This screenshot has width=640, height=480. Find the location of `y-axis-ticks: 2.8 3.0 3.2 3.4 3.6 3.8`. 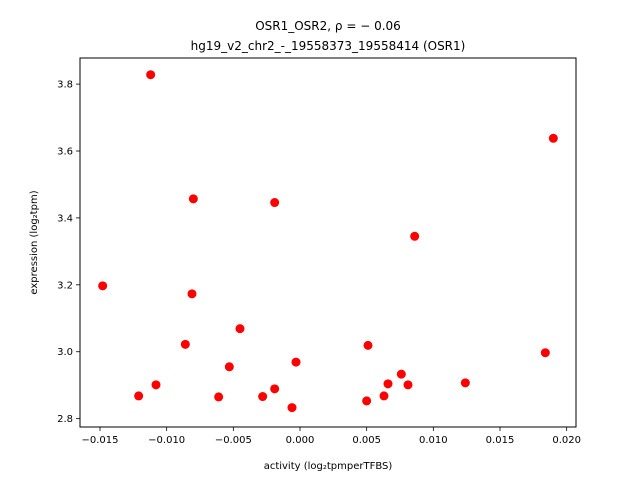

y-axis-ticks: 2.8 3.0 3.2 3.4 3.6 3.8 is located at coordinates (68, 252).